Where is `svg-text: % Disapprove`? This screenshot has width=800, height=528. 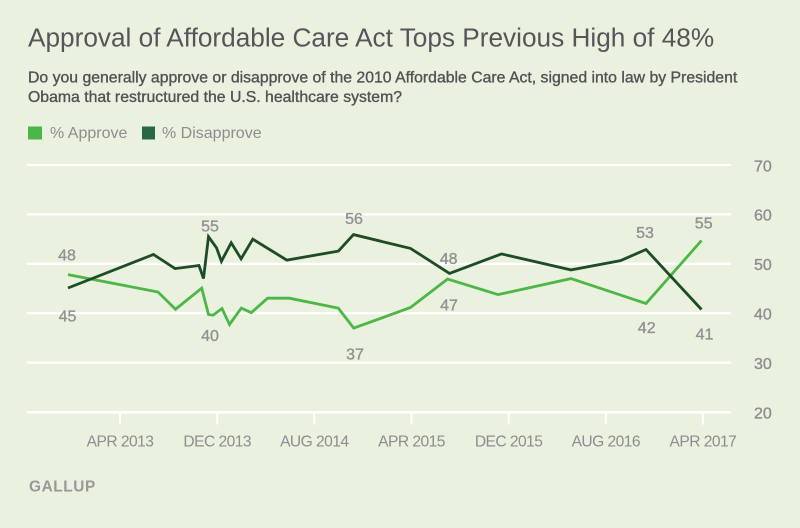
svg-text: % Disapprove is located at coordinates (212, 133).